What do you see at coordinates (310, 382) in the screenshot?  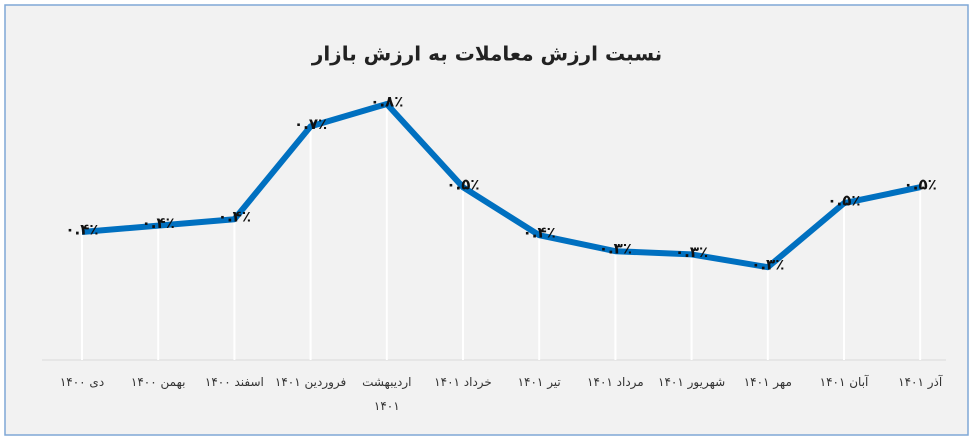 I see `x-tick-label: فروردین ۱۴۰۱` at bounding box center [310, 382].